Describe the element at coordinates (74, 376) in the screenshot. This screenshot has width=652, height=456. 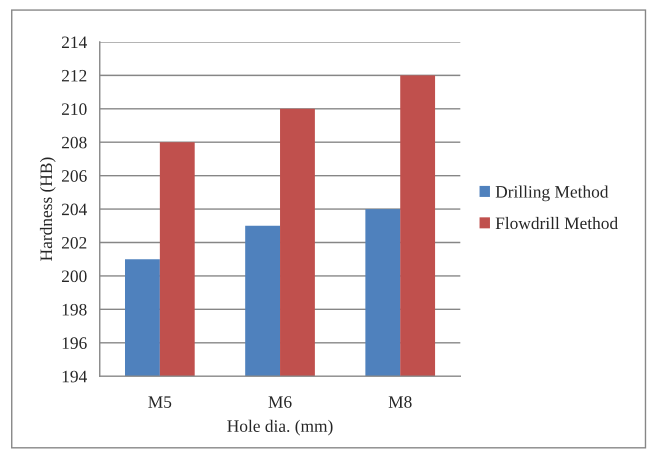
I see `y-tick-label: 194` at that location.